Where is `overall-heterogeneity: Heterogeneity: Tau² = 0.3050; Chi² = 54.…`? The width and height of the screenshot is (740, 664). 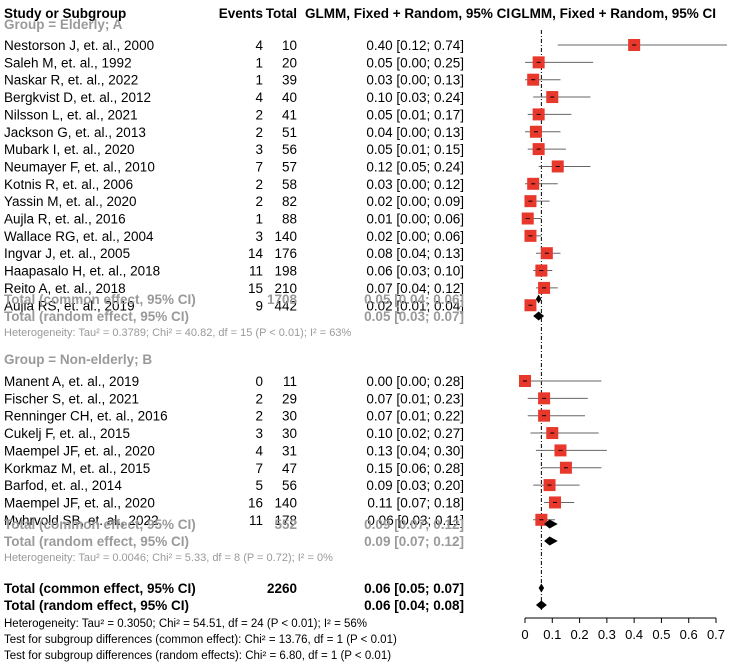
overall-heterogeneity: Heterogeneity: Tau² = 0.3050; Chi² = 54.… is located at coordinates (185, 624).